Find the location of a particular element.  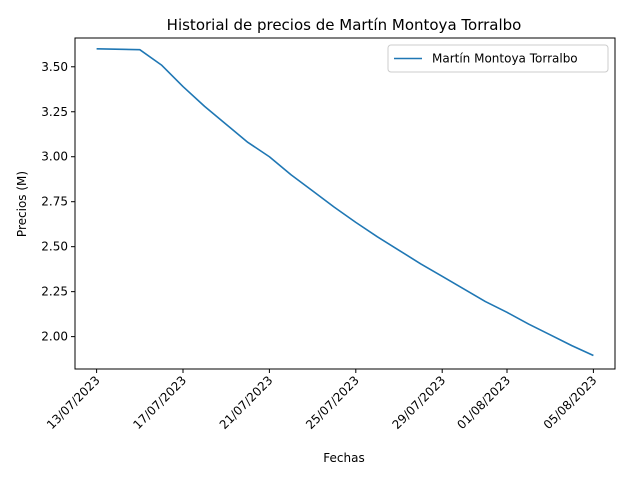

legend-box is located at coordinates (498, 58).